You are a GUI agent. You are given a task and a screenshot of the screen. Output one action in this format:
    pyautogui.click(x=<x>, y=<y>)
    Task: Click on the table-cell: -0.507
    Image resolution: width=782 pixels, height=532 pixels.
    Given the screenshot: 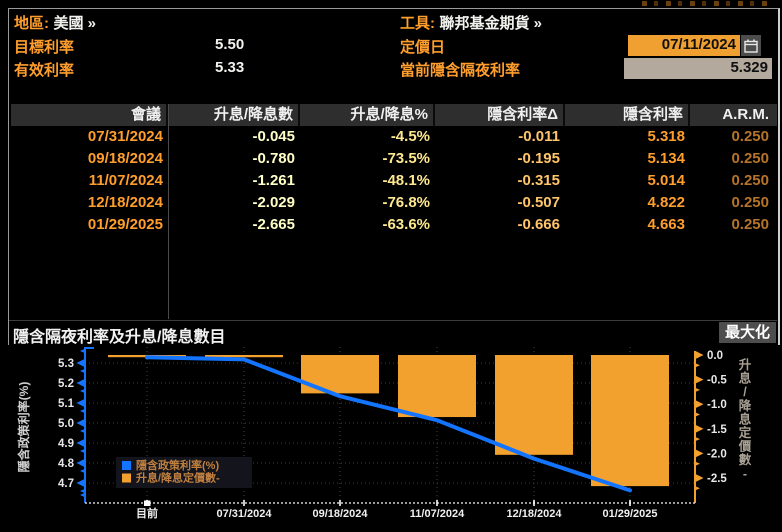 What is the action you would take?
    pyautogui.click(x=538, y=202)
    